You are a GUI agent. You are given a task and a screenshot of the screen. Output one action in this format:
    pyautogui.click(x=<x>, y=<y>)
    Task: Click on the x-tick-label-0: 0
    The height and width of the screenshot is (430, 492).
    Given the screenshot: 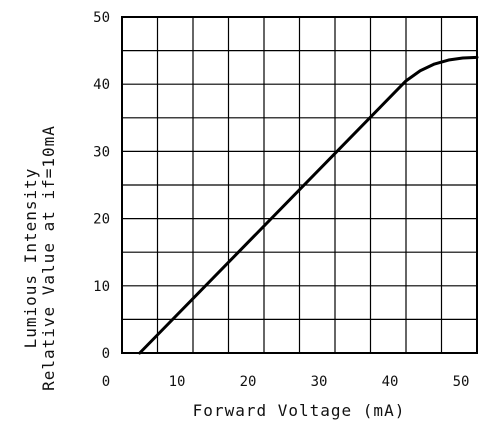 What is the action you would take?
    pyautogui.click(x=106, y=382)
    